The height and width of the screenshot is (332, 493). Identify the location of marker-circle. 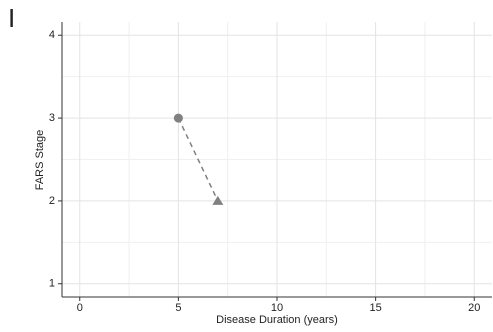
(178, 118).